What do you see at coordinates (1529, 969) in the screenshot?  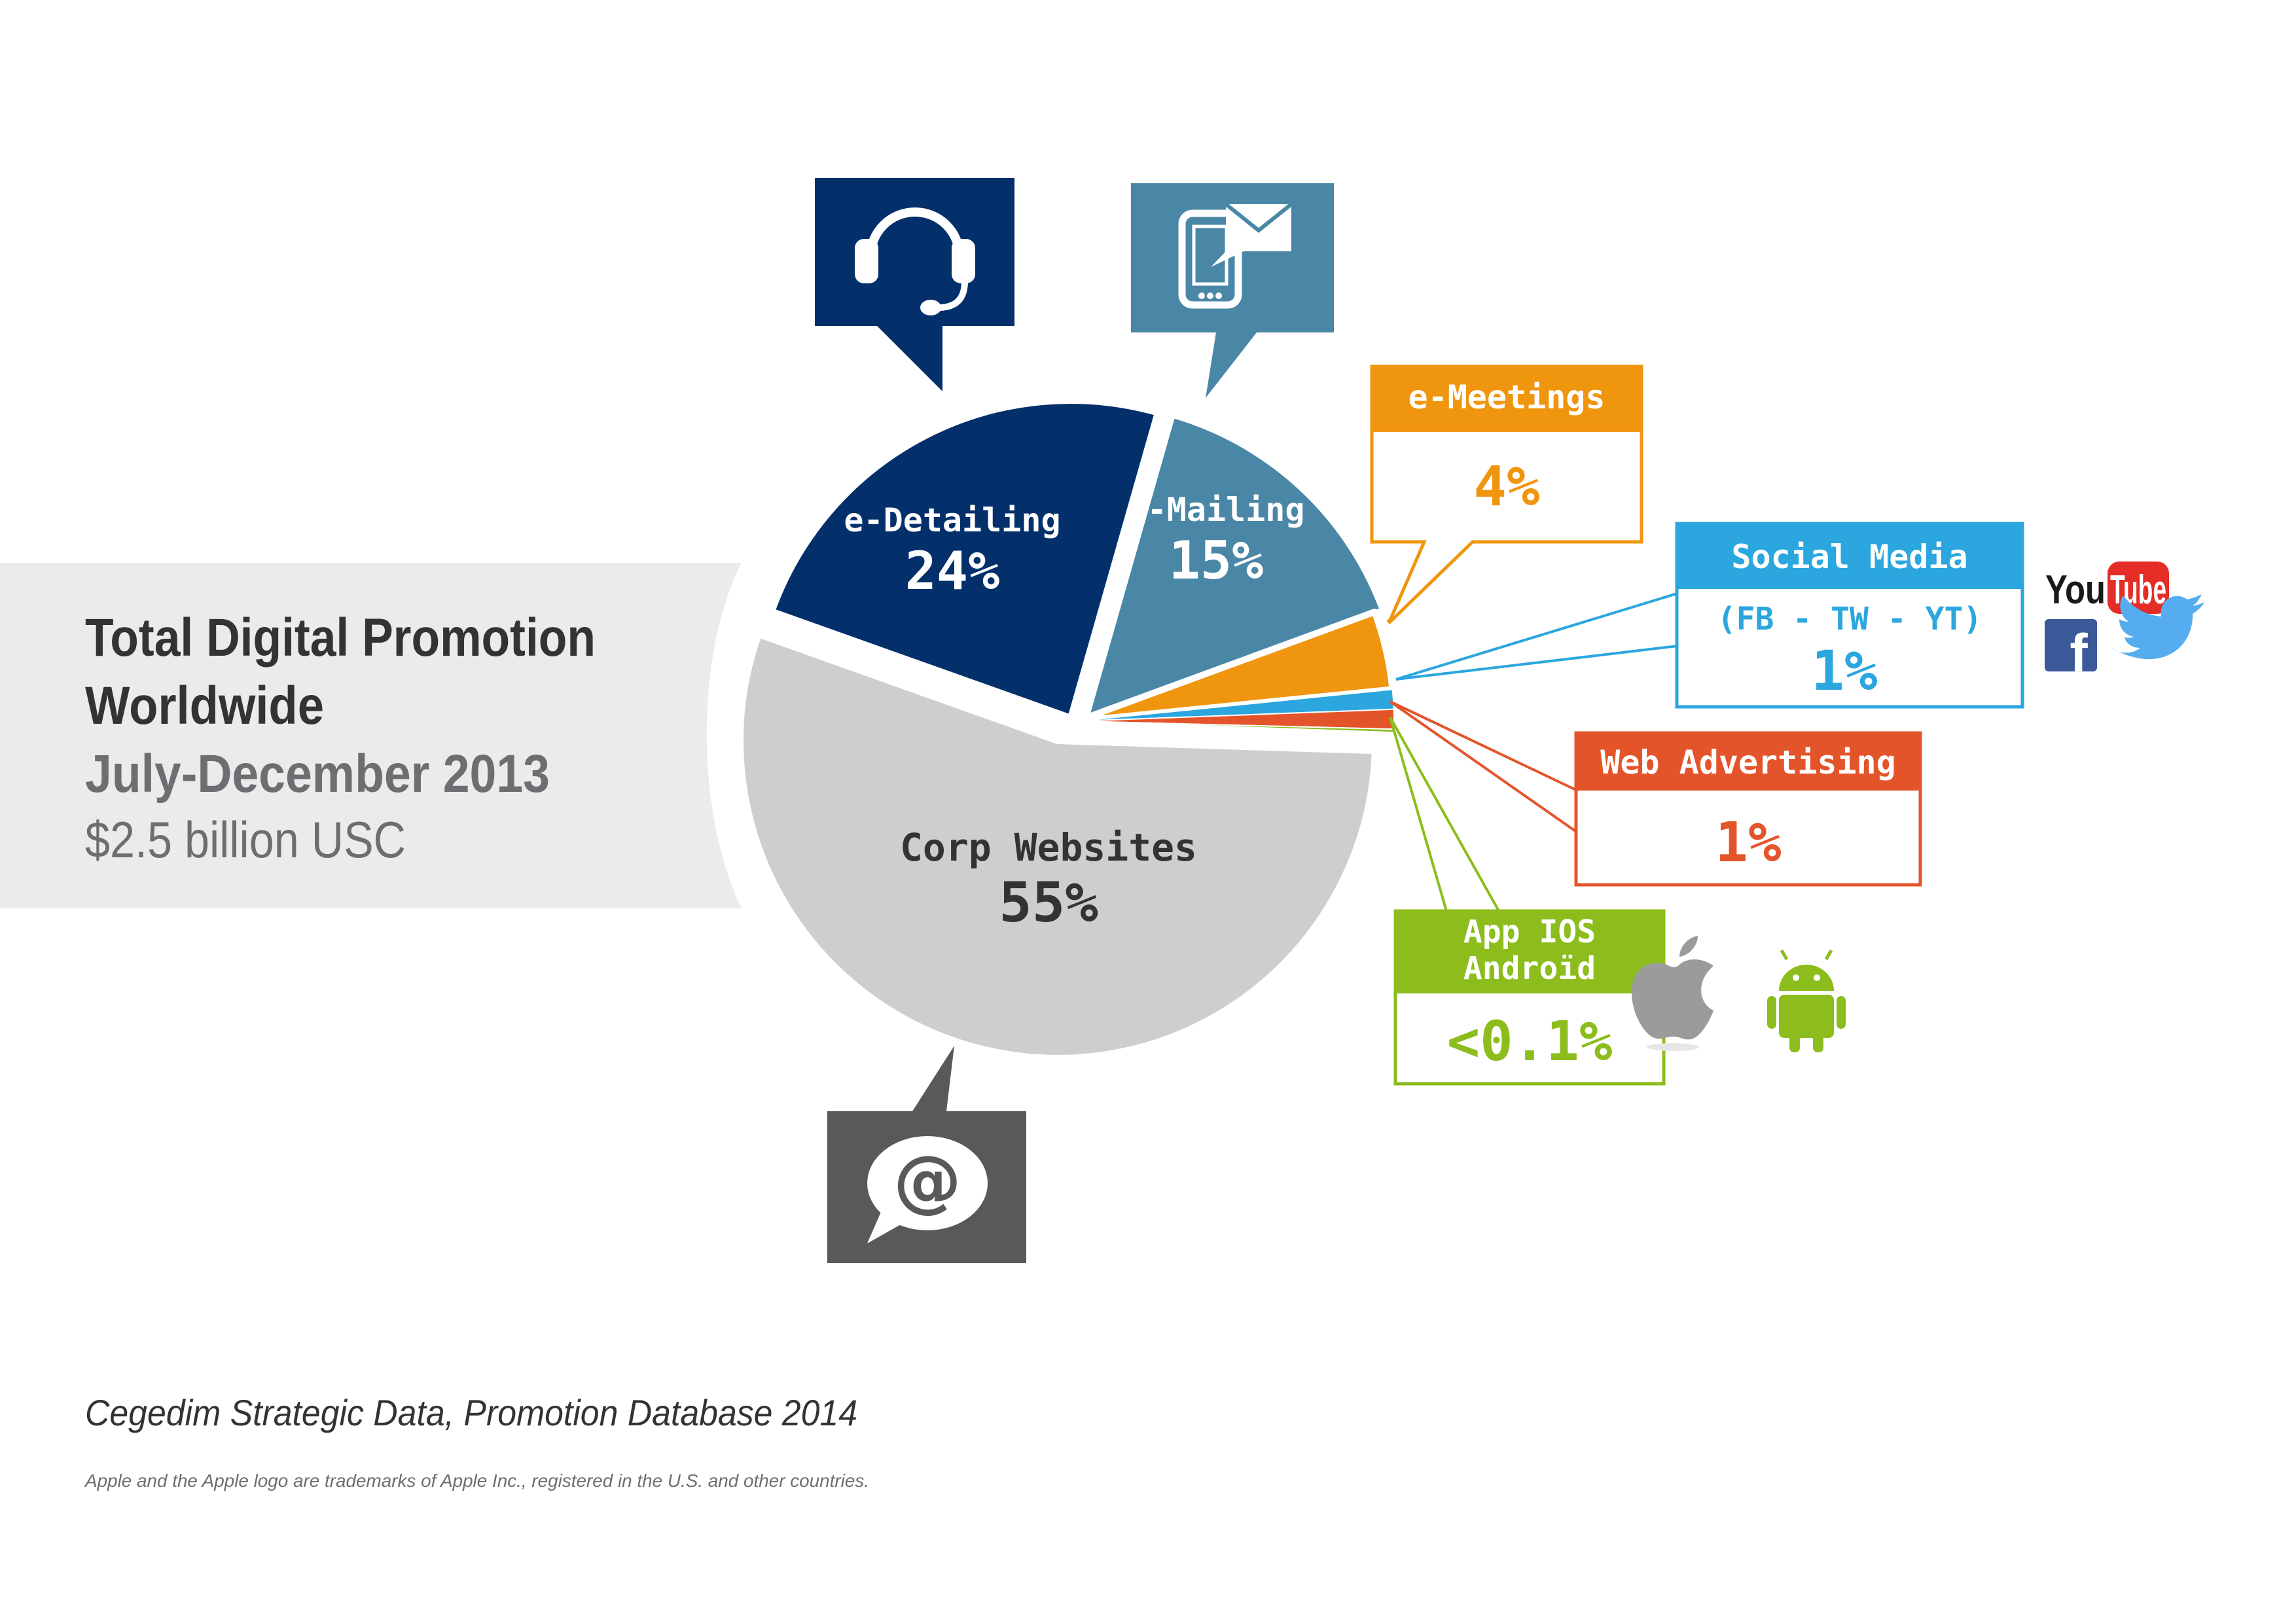 I see `callout-label-app-line2: Androïd` at bounding box center [1529, 969].